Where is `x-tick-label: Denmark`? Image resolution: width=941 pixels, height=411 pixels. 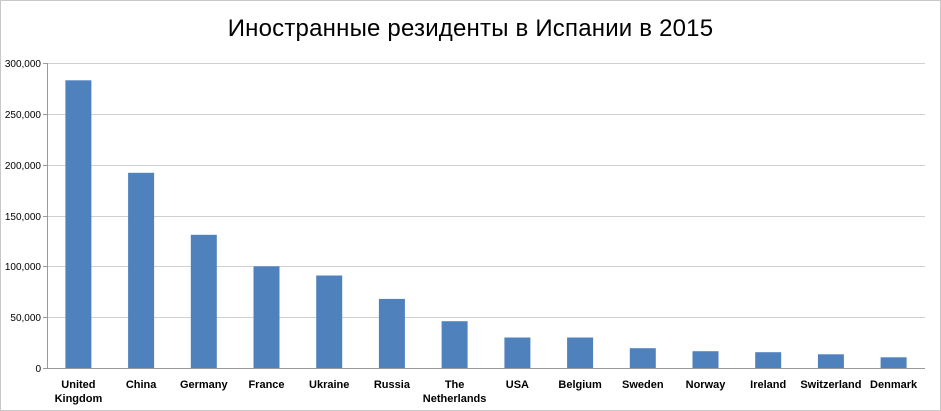
x-tick-label: Denmark is located at coordinates (894, 385).